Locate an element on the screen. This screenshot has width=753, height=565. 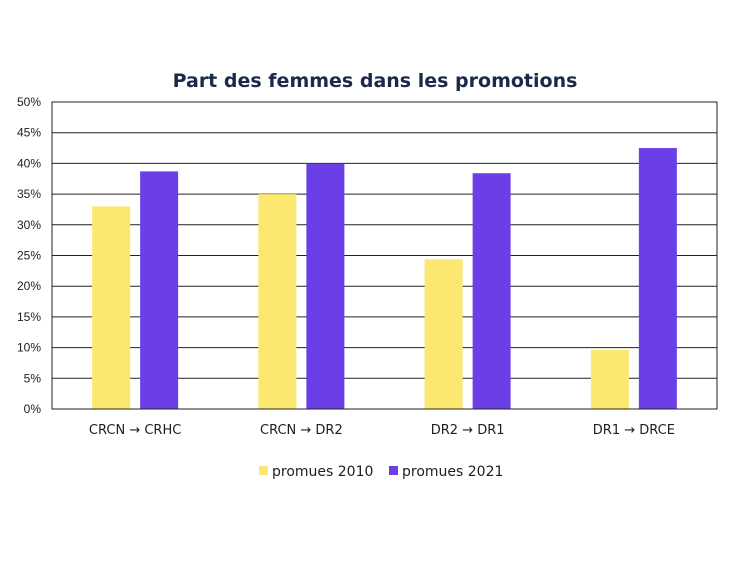
x-category-label: DR2 → DR1 is located at coordinates (468, 430).